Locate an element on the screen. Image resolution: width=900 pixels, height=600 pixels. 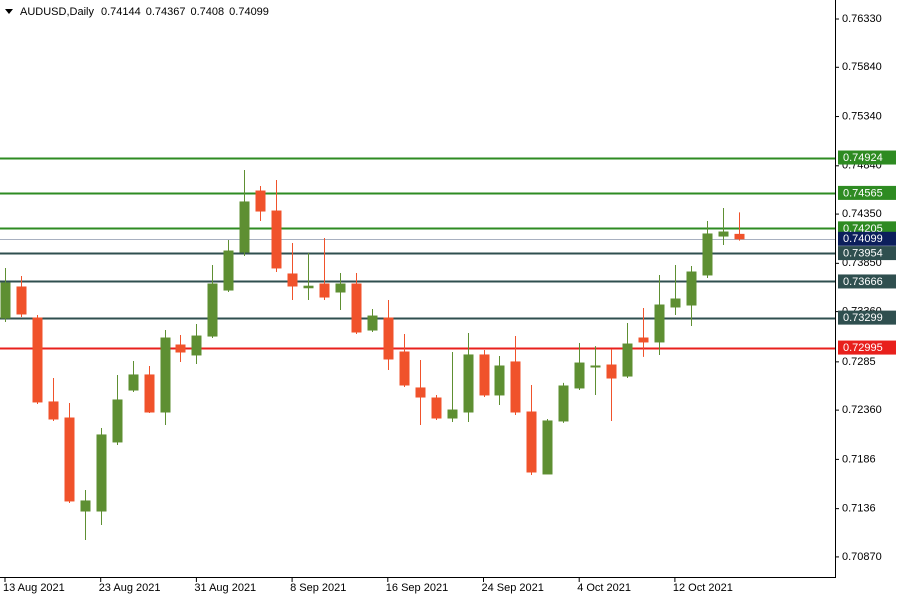
y-tick-label: 0.70870 is located at coordinates (862, 557).